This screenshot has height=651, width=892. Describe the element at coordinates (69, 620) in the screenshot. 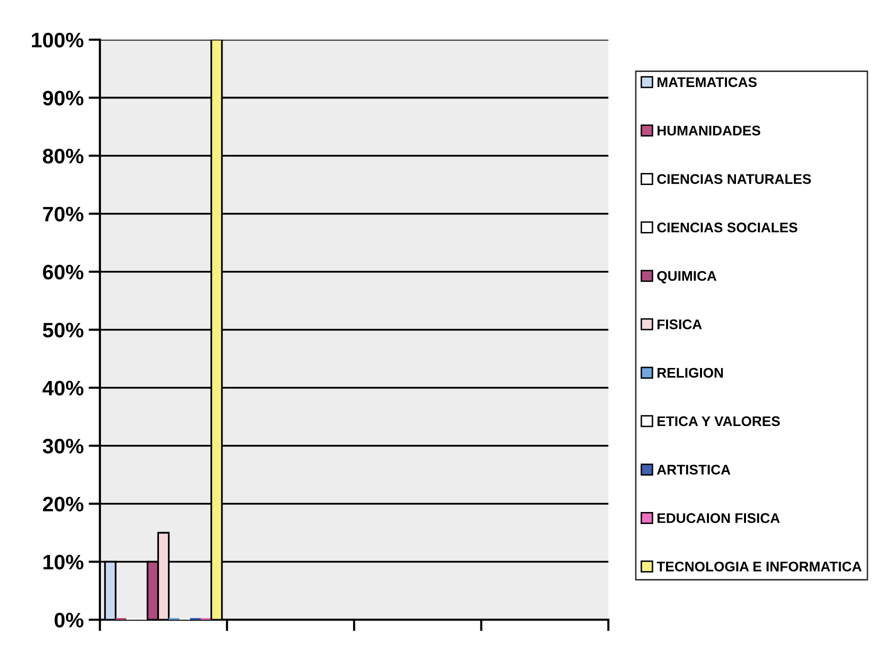

I see `y-tick-label: 0%` at that location.